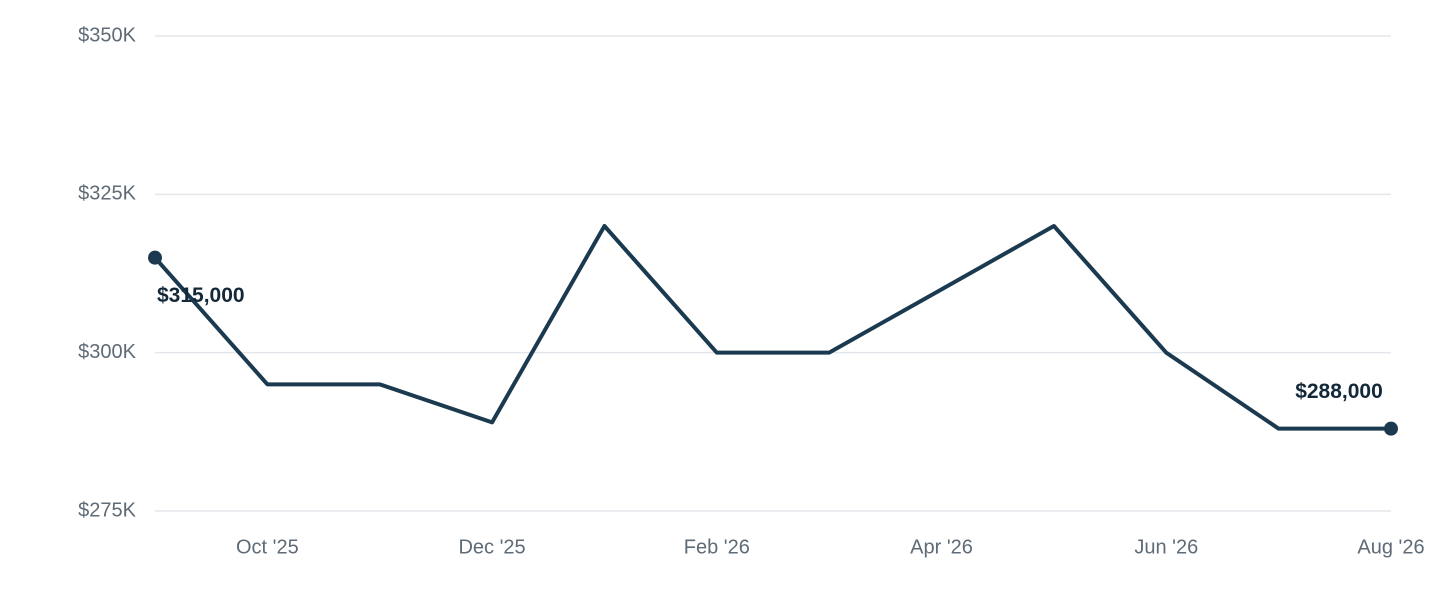  I want to click on x-tick-label: Dec '25, so click(491, 547).